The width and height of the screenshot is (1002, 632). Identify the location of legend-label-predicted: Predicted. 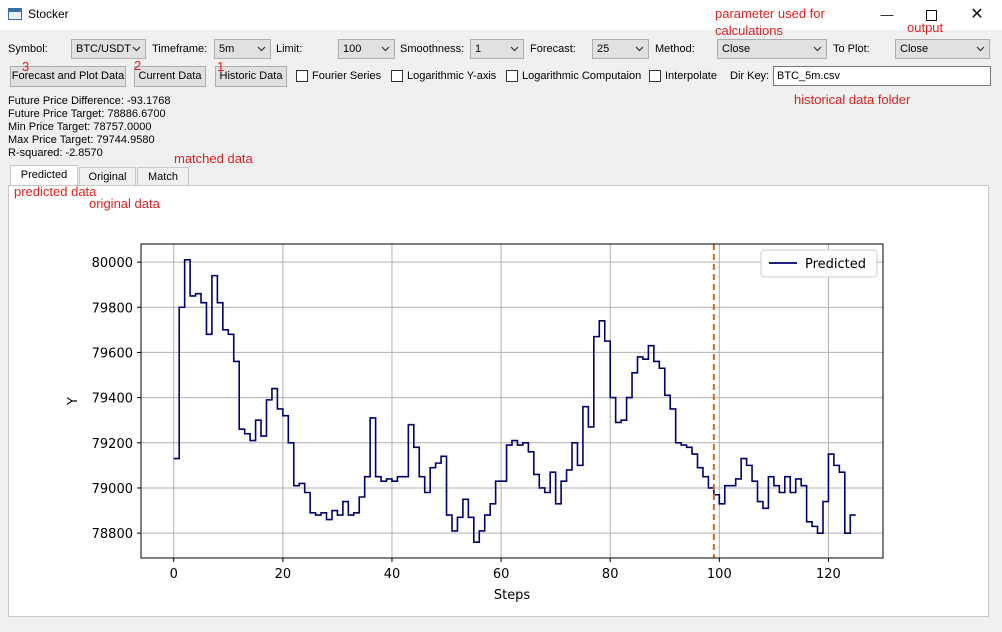
(835, 264).